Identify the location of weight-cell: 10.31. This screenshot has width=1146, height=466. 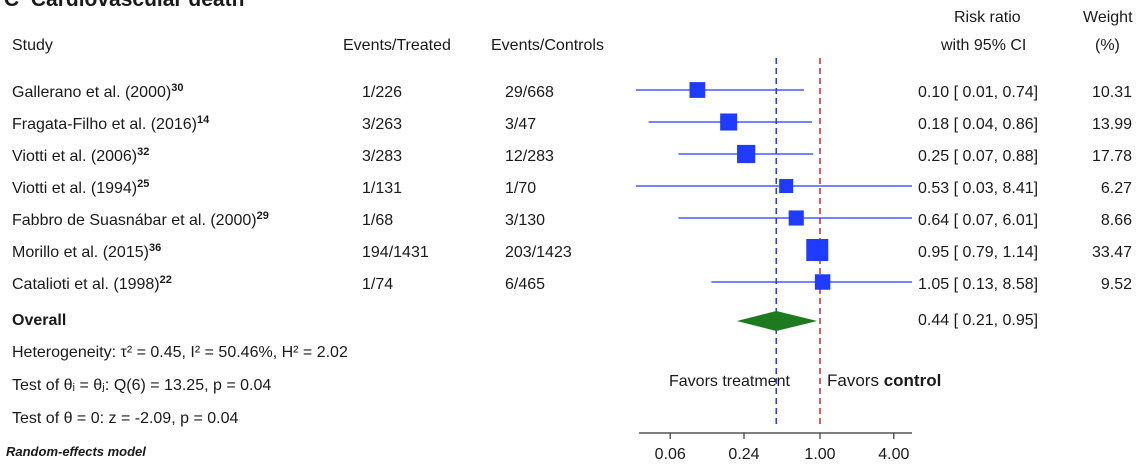
(1099, 93).